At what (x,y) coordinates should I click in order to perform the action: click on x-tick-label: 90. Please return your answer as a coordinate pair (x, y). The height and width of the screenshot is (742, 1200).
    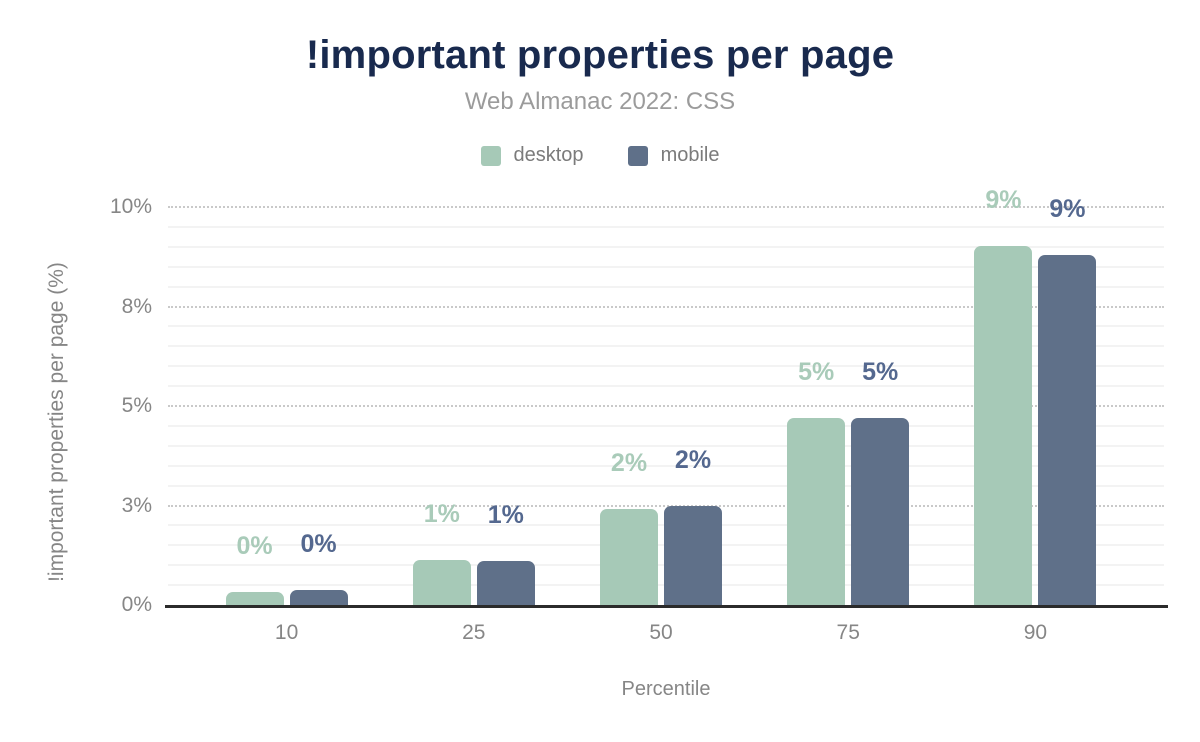
    Looking at the image, I should click on (1035, 632).